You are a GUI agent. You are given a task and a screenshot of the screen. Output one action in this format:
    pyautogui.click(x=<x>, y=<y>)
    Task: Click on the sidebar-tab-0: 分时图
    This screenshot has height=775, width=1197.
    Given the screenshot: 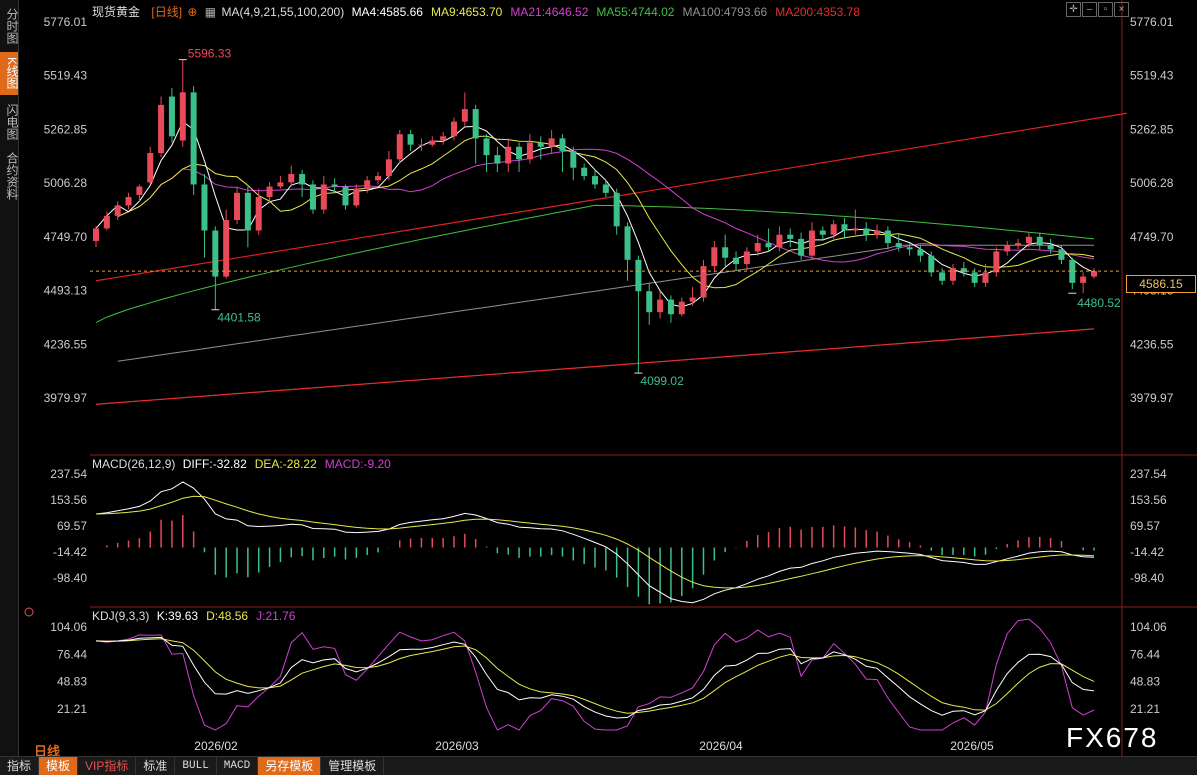 What is the action you would take?
    pyautogui.click(x=12, y=25)
    